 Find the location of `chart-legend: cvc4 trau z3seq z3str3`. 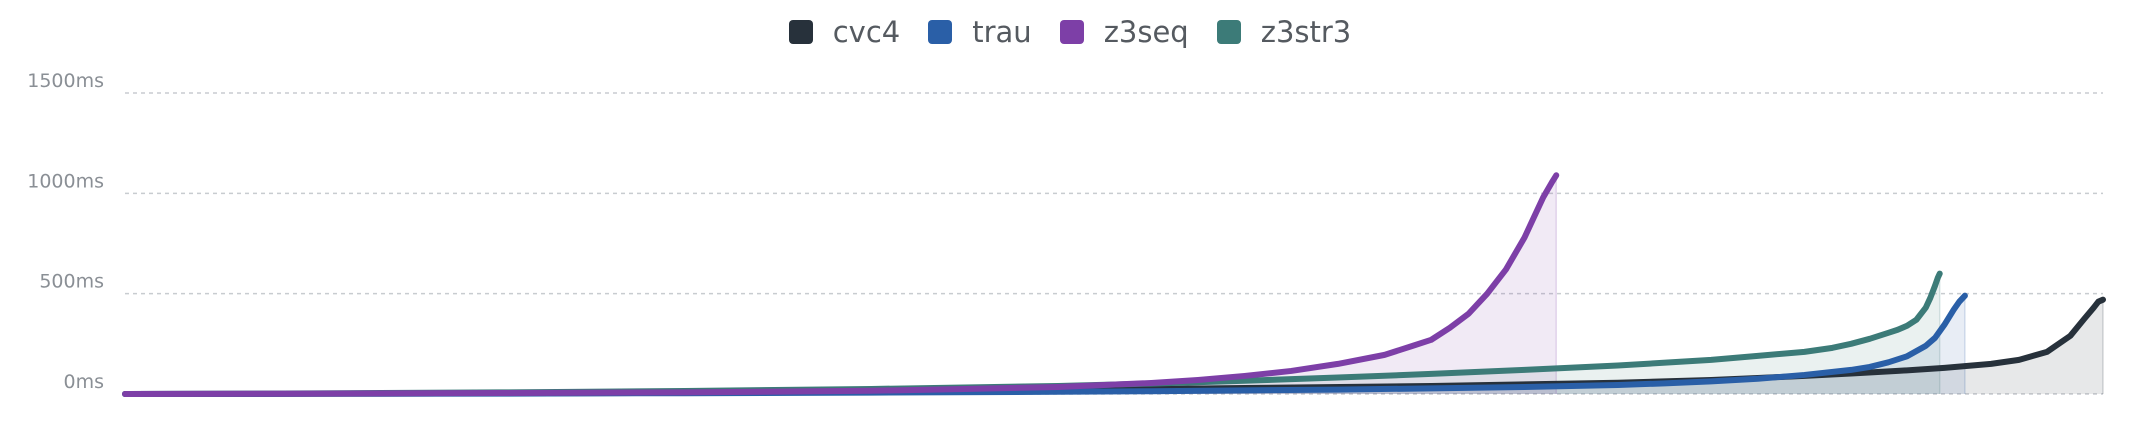

chart-legend: cvc4 trau z3seq z3str3 is located at coordinates (1070, 32).